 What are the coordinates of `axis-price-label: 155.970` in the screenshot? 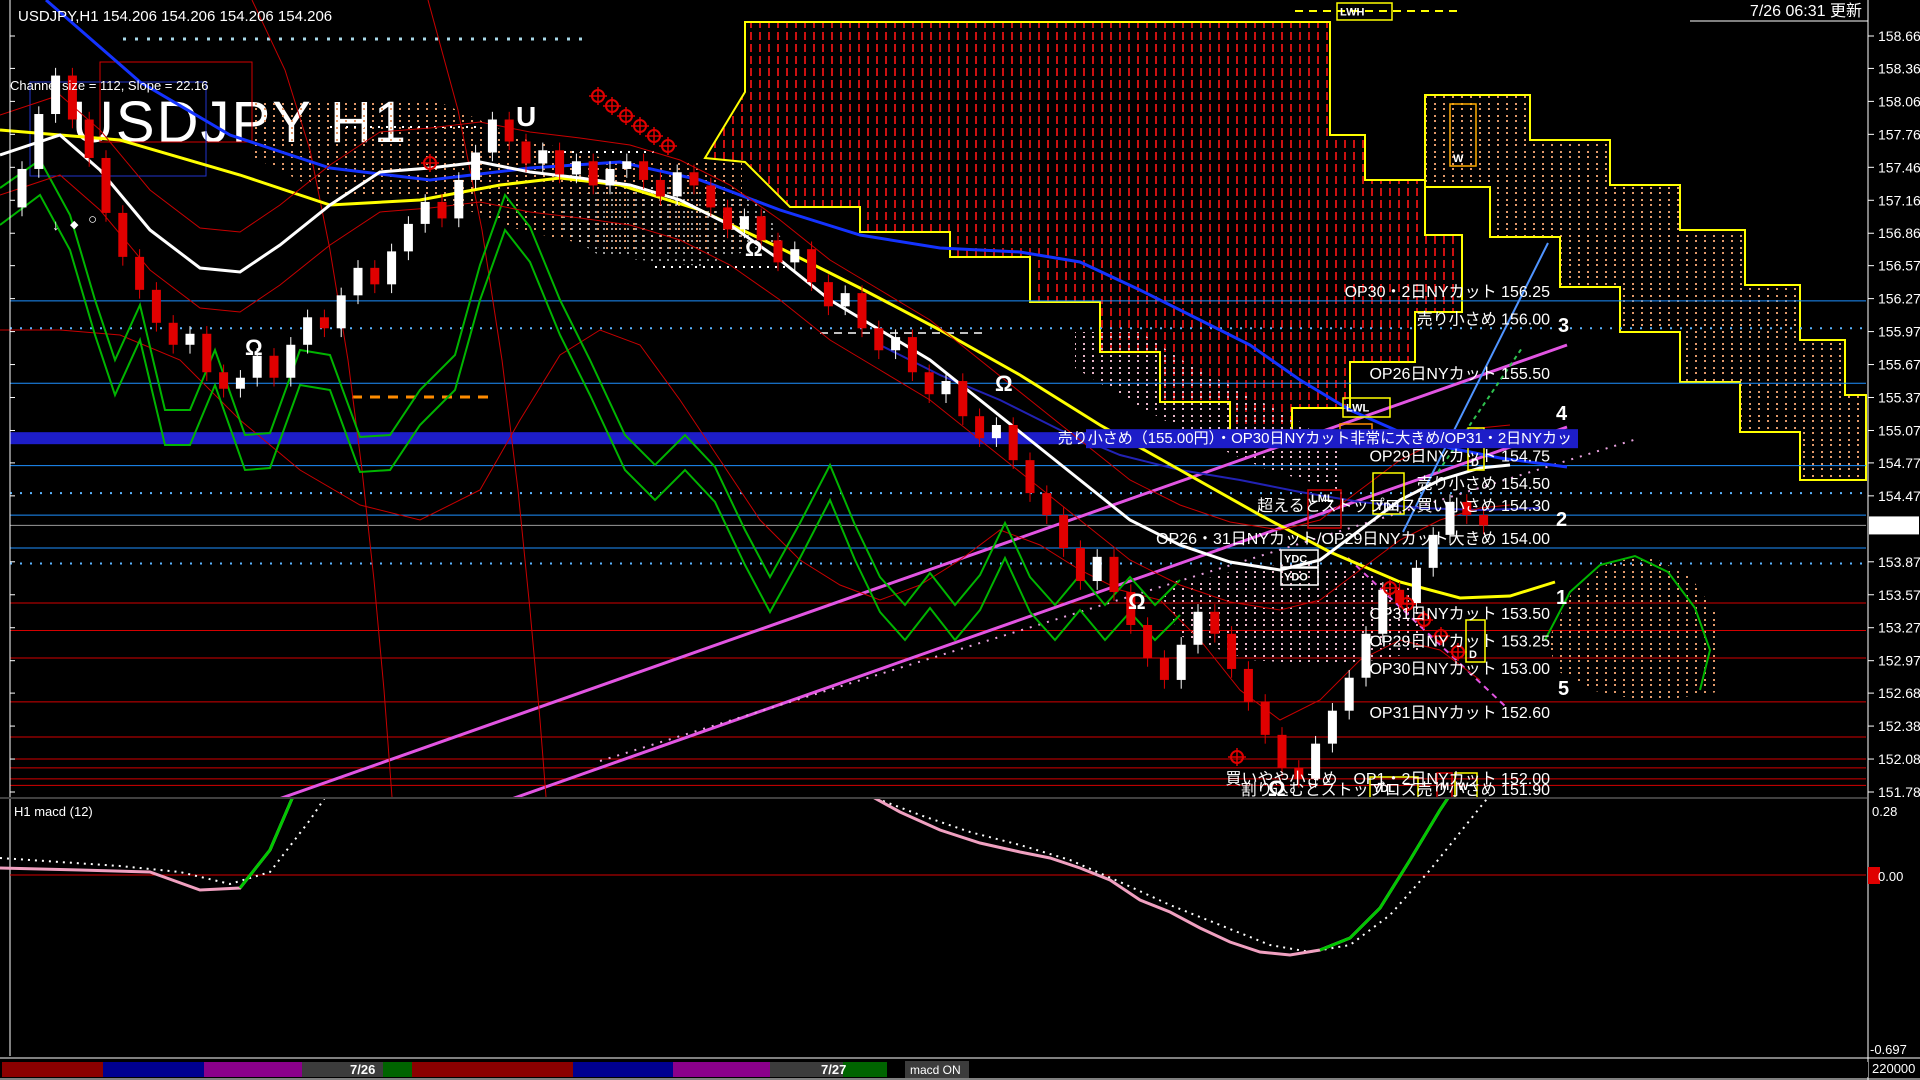 It's located at (1899, 332).